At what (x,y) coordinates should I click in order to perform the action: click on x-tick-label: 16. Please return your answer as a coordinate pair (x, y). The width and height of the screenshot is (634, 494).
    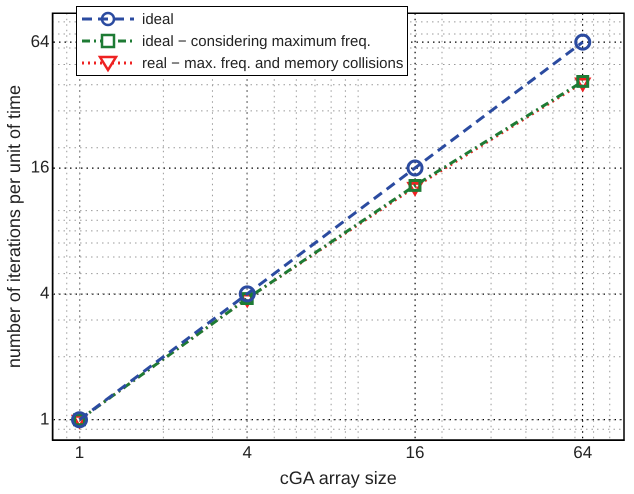
    Looking at the image, I should click on (415, 452).